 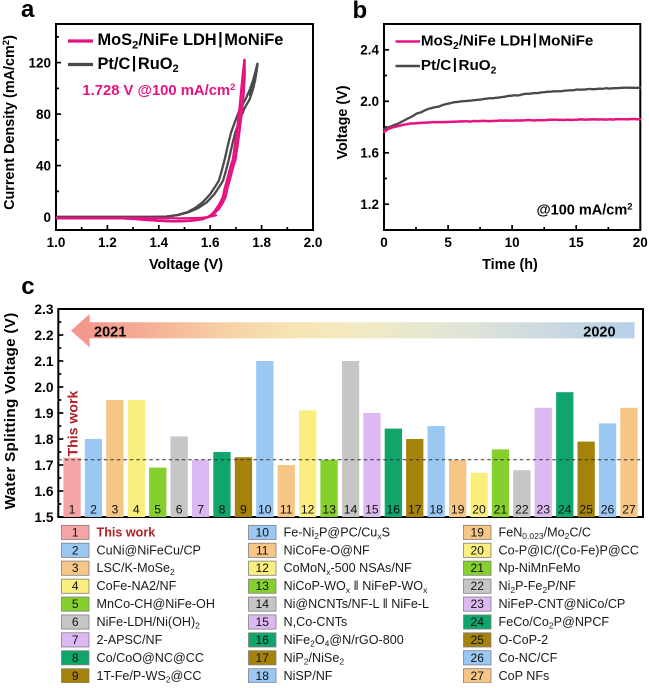 What do you see at coordinates (512, 242) in the screenshot?
I see `svg-text: 10` at bounding box center [512, 242].